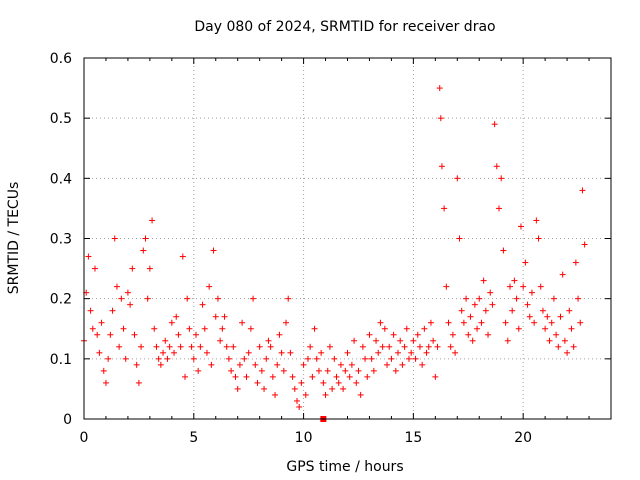  I want to click on x-tick-label: 10, so click(304, 438).